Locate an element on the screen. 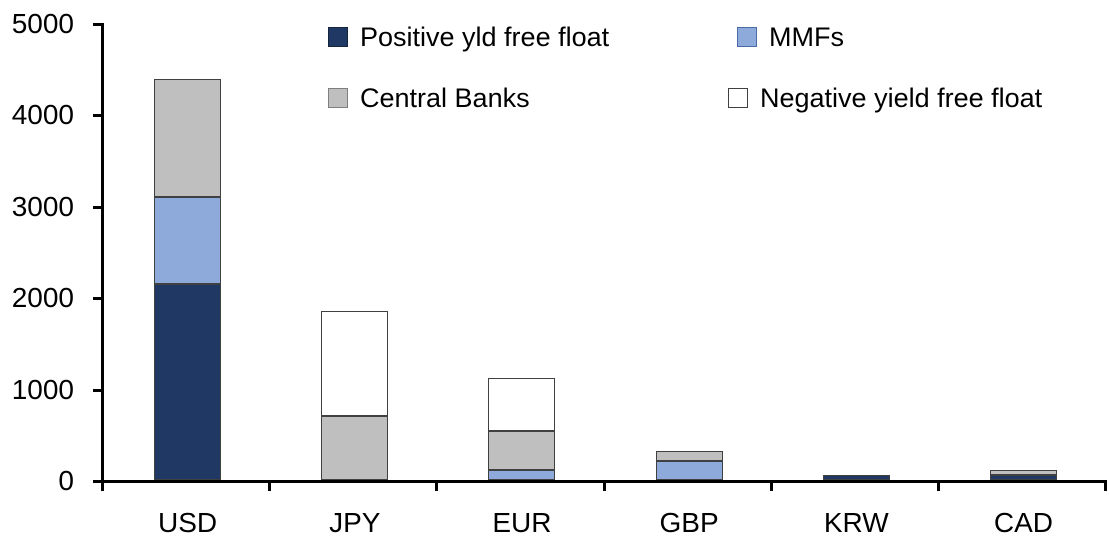 The height and width of the screenshot is (556, 1109). legend-item-positive-yld-free-float: Positive yld free float is located at coordinates (468, 37).